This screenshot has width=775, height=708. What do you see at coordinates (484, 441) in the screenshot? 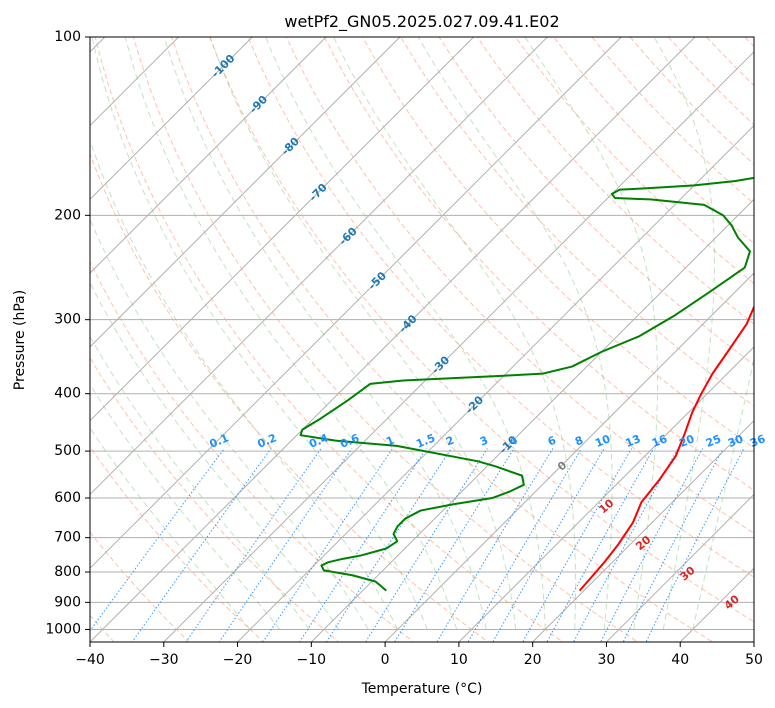
I see `mixing-ratio-label: 3` at bounding box center [484, 441].